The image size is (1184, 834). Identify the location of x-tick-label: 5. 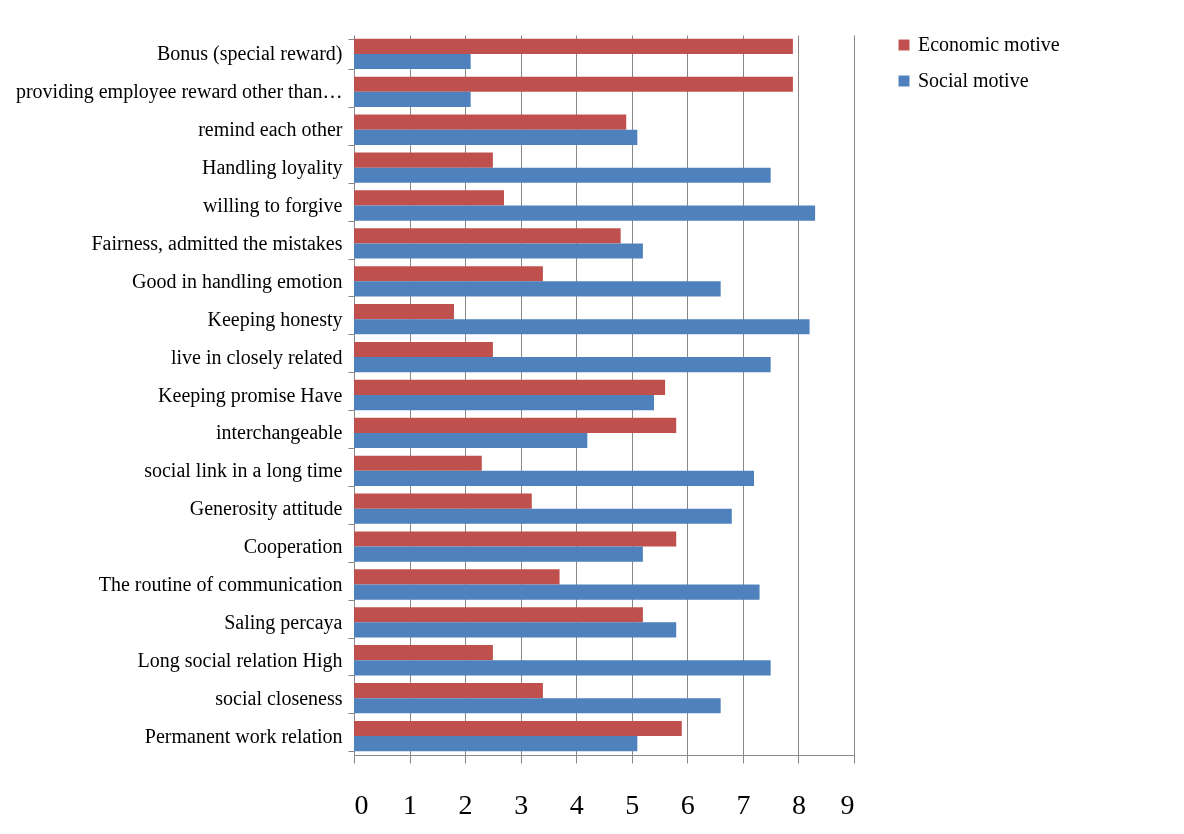
(632, 804).